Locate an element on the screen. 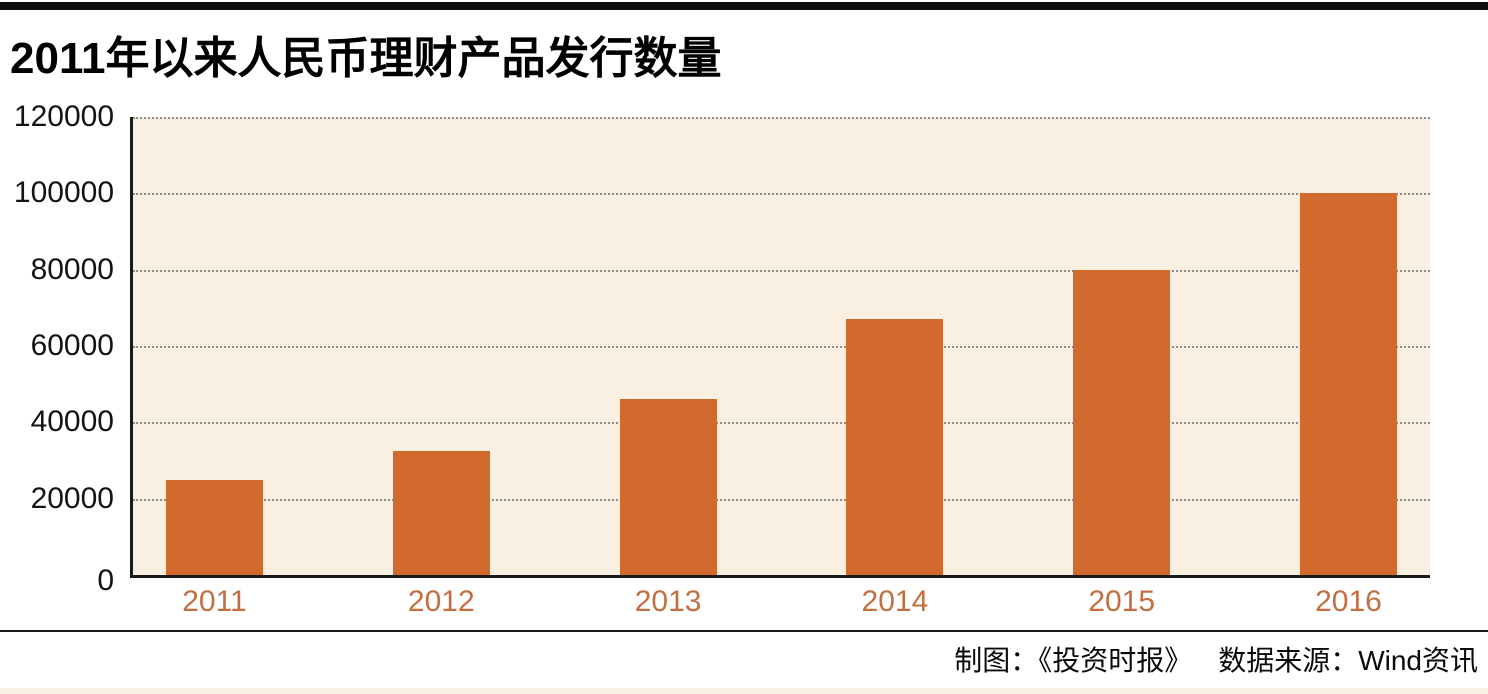  x-axis-labels: 2011 2012 2013 2014 2015 2016 is located at coordinates (781, 602).